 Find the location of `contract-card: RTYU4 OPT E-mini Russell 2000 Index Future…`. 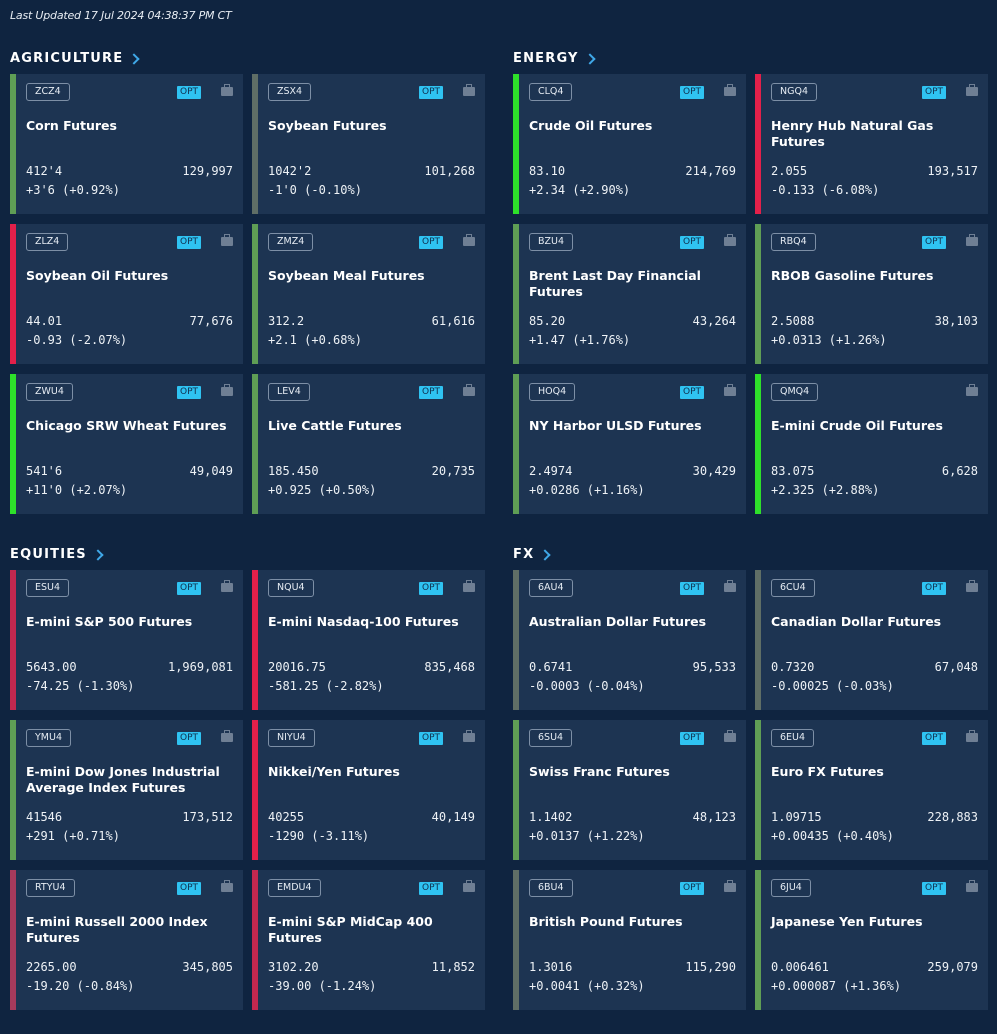

contract-card: RTYU4 OPT E-mini Russell 2000 Index Future… is located at coordinates (126, 940).